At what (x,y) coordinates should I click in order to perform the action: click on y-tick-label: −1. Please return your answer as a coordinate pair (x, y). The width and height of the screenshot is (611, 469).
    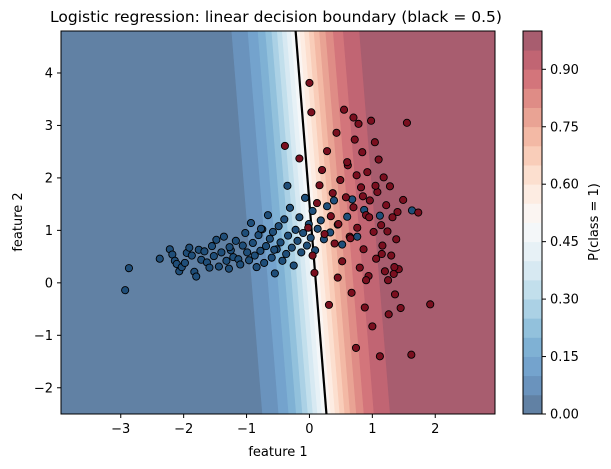
    Looking at the image, I should click on (43, 336).